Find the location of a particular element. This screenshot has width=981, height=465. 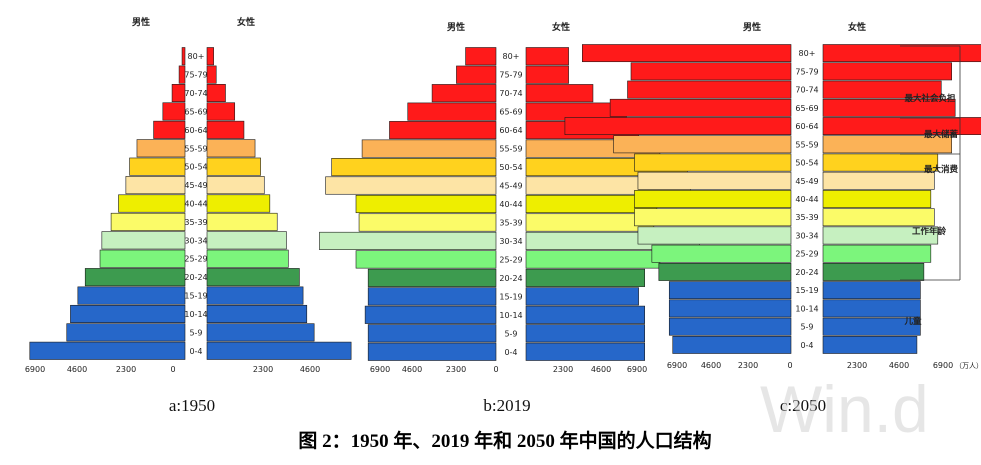

female-header: 女性 is located at coordinates (246, 22).